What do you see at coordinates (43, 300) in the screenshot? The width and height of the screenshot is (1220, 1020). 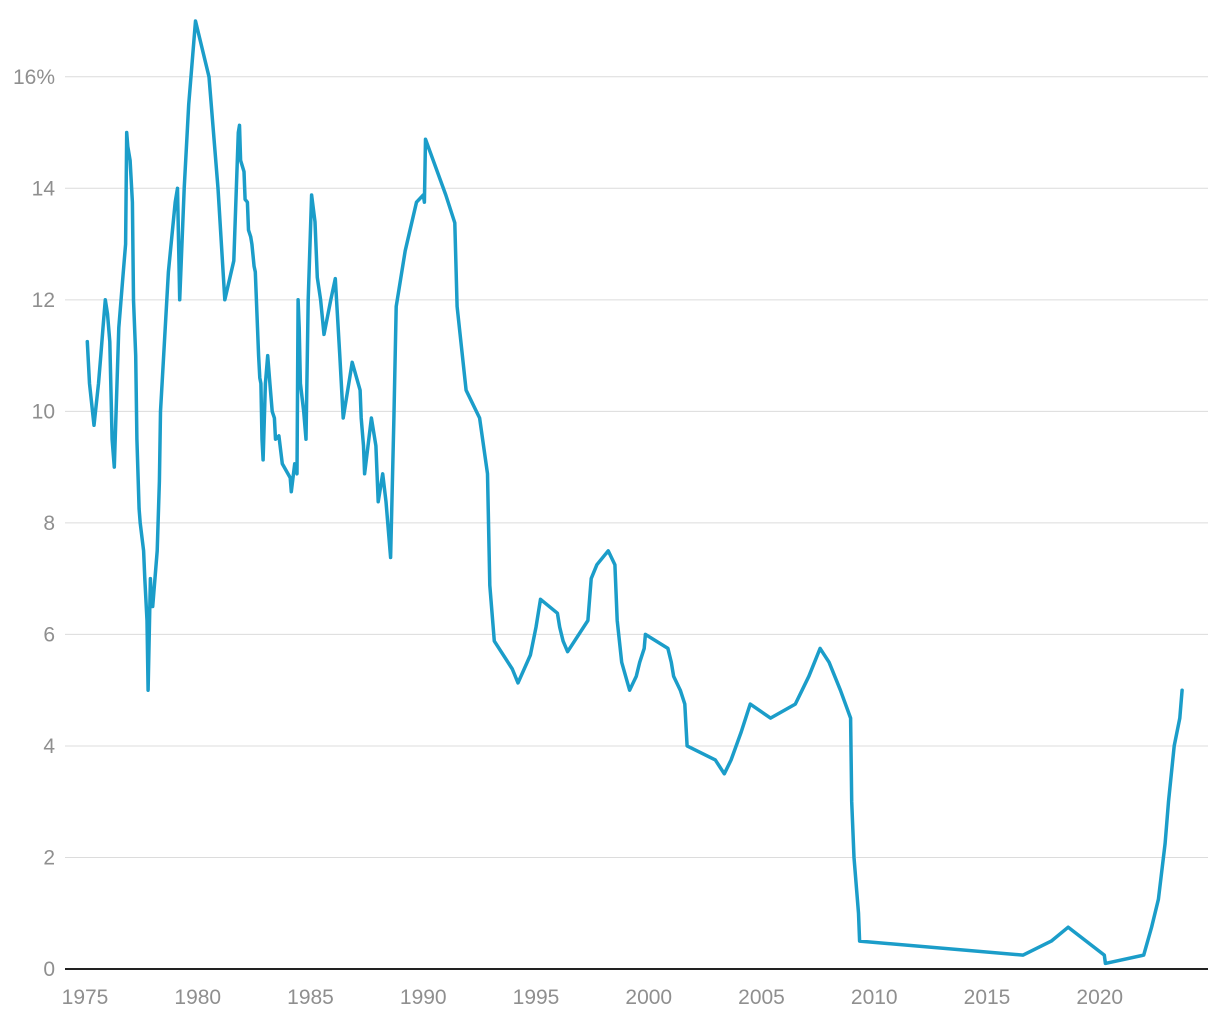 I see `y-tick-label-6: 12` at bounding box center [43, 300].